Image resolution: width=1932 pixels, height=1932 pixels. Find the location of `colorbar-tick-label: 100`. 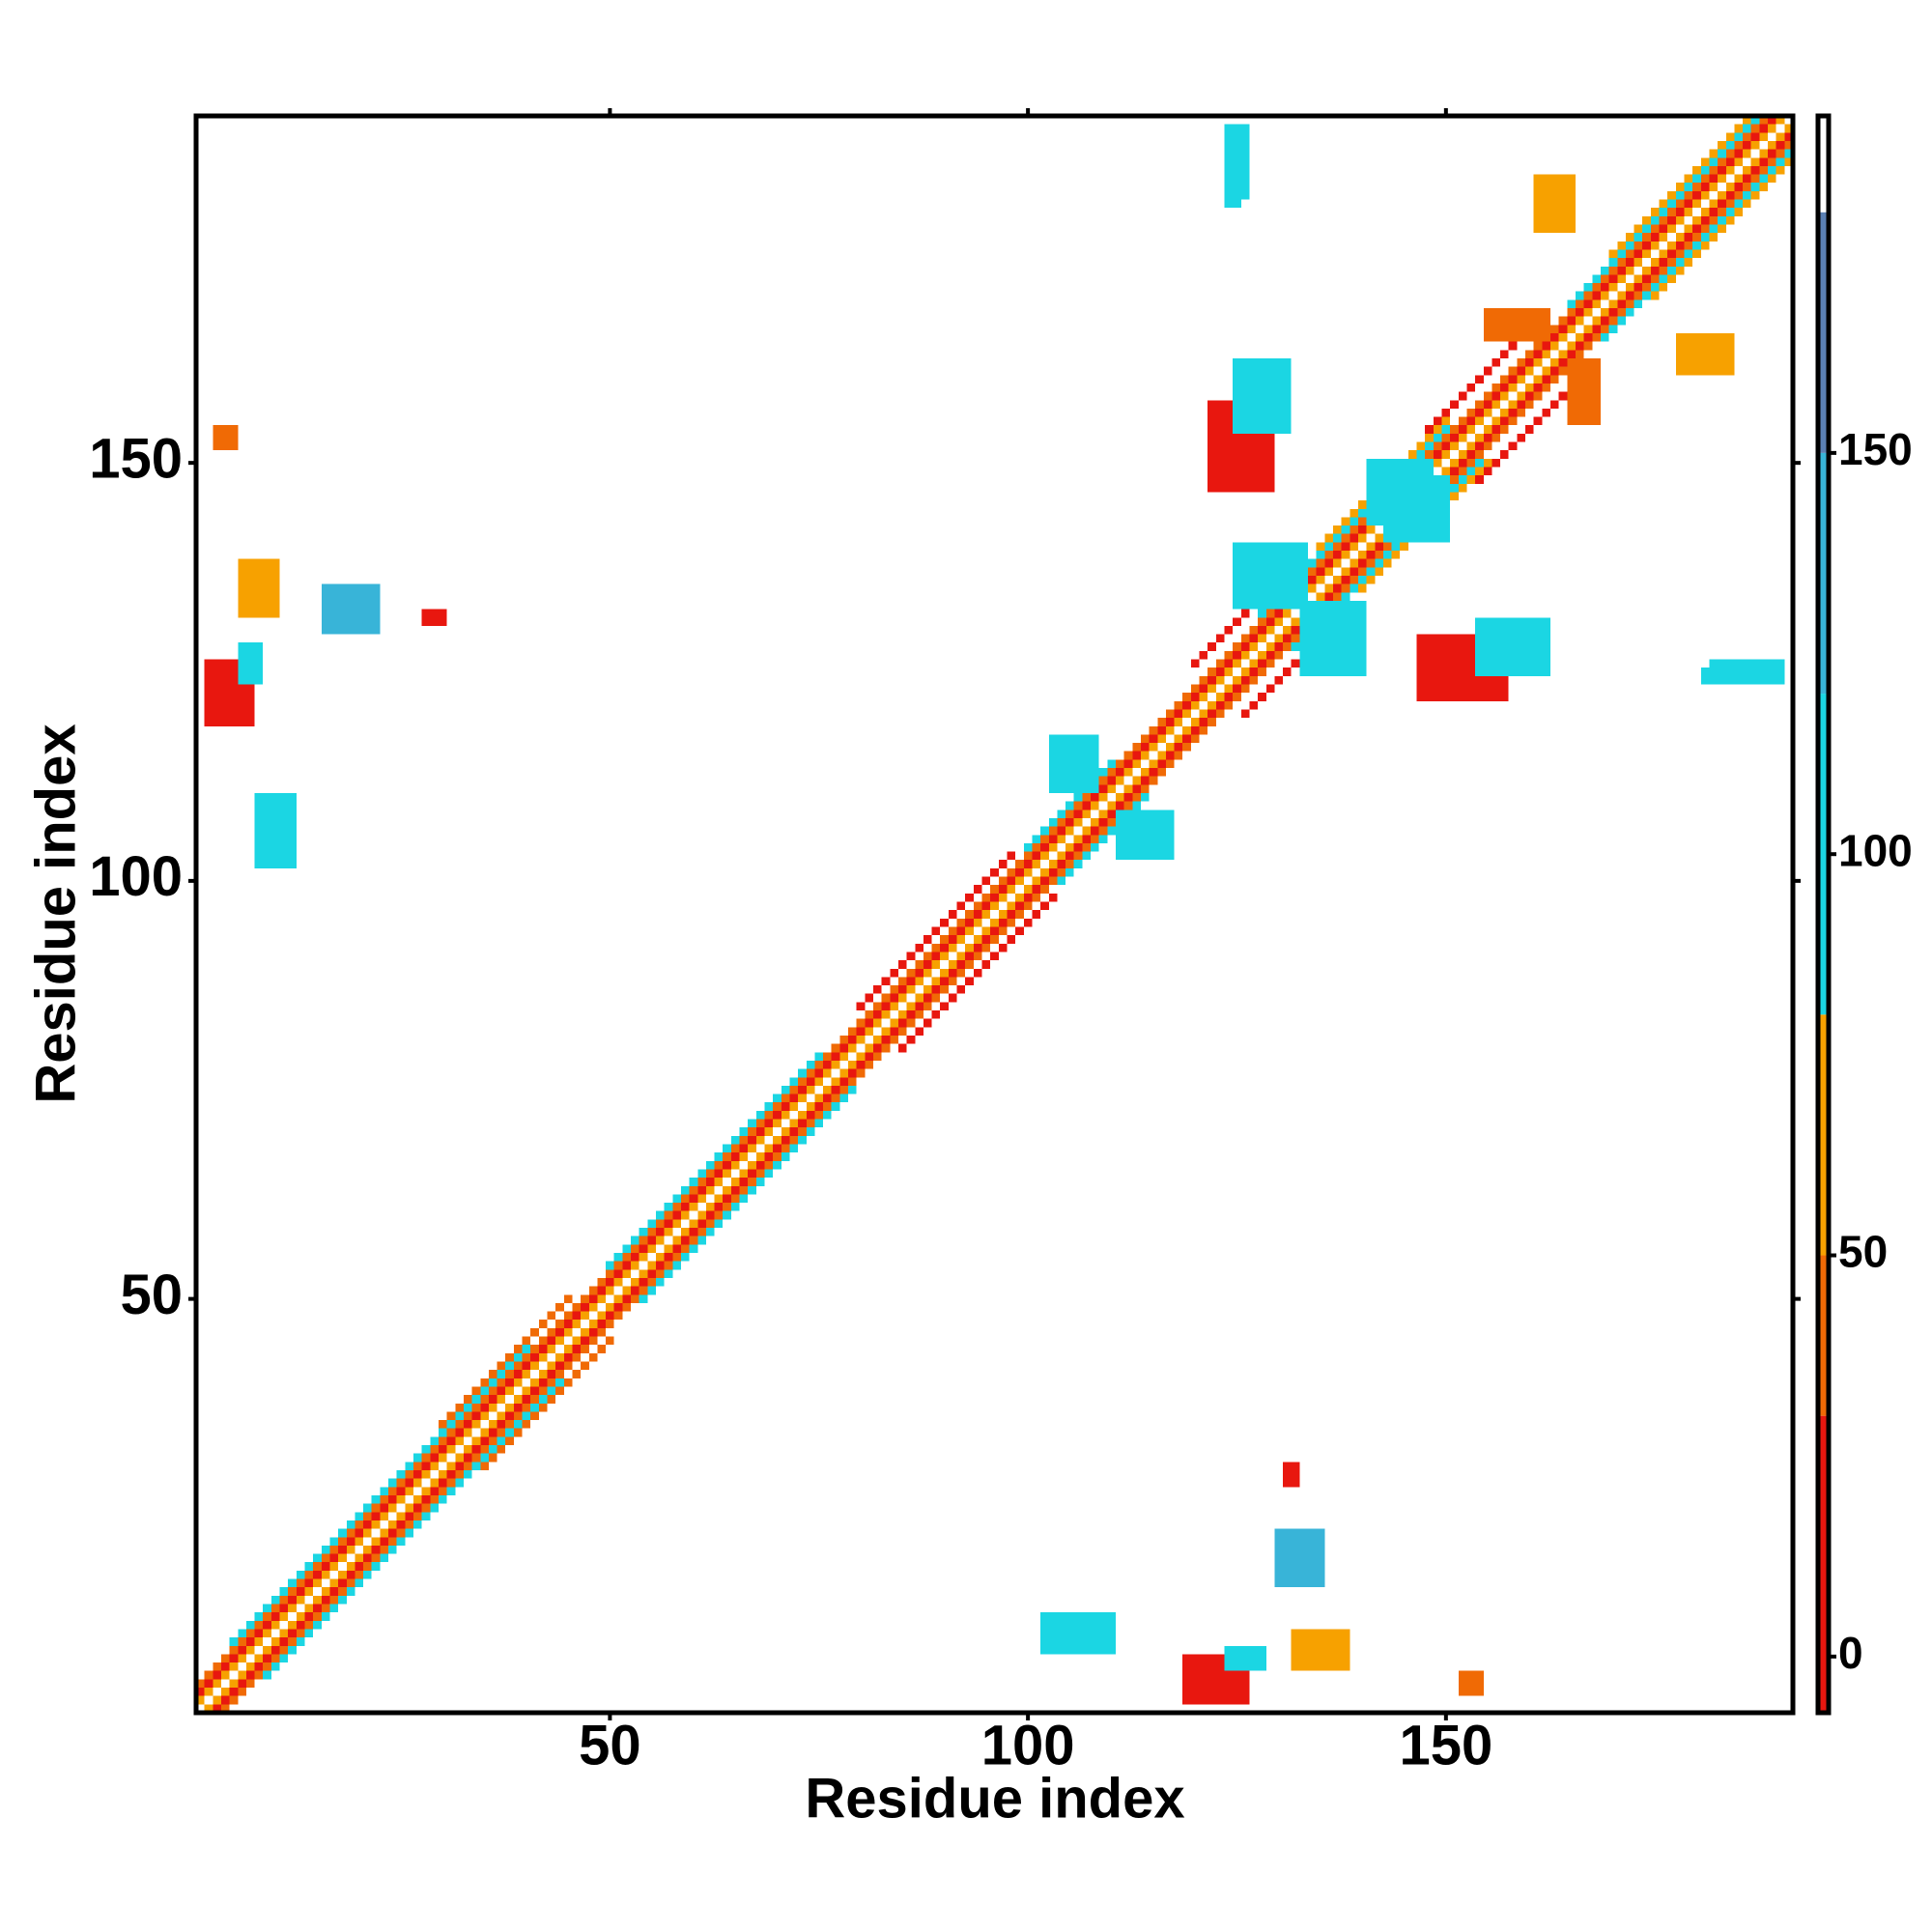

colorbar-tick-label: 100 is located at coordinates (1875, 850).